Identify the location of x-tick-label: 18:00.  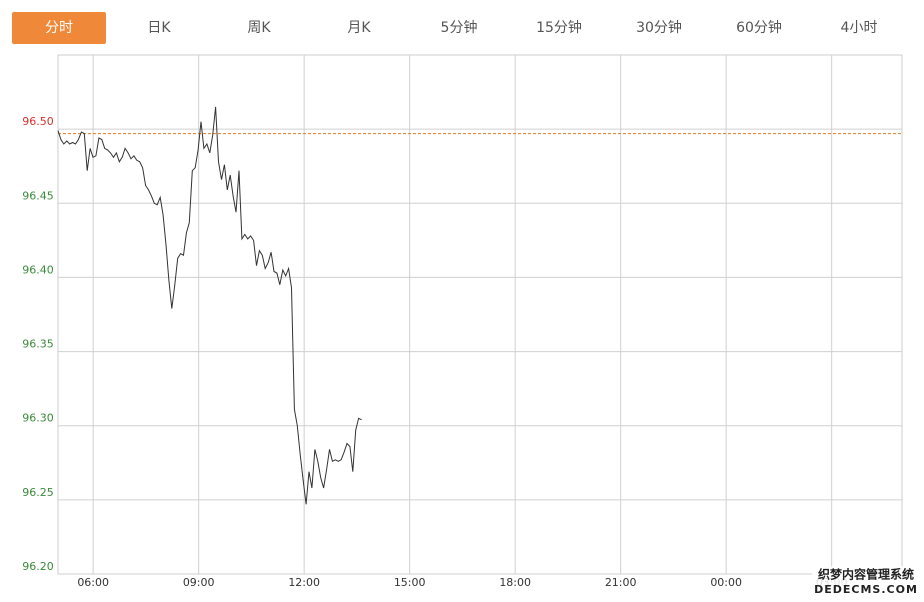
(515, 582).